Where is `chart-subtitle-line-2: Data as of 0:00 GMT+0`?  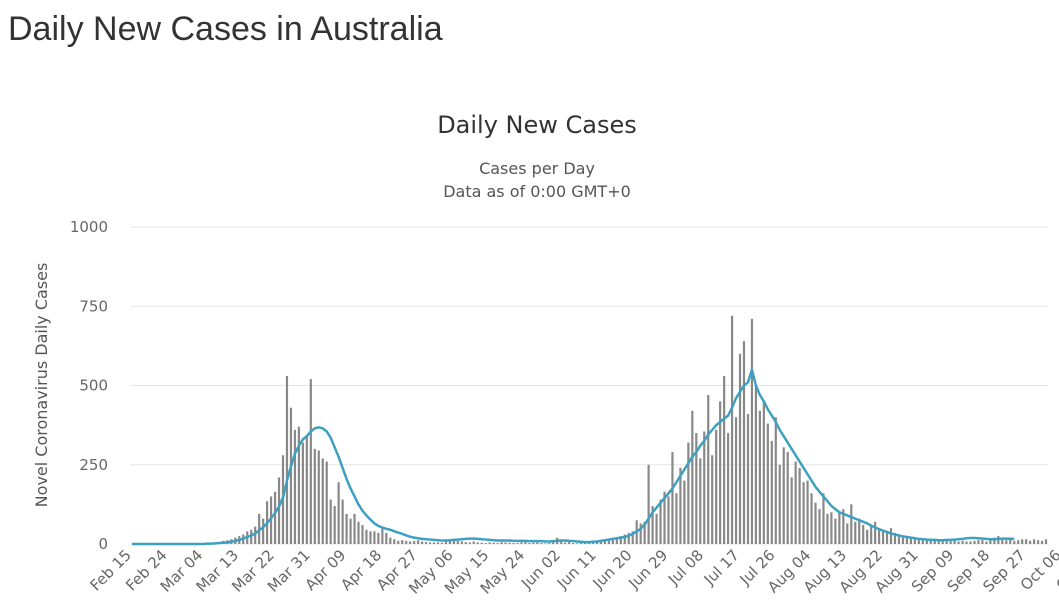 chart-subtitle-line-2: Data as of 0:00 GMT+0 is located at coordinates (537, 191).